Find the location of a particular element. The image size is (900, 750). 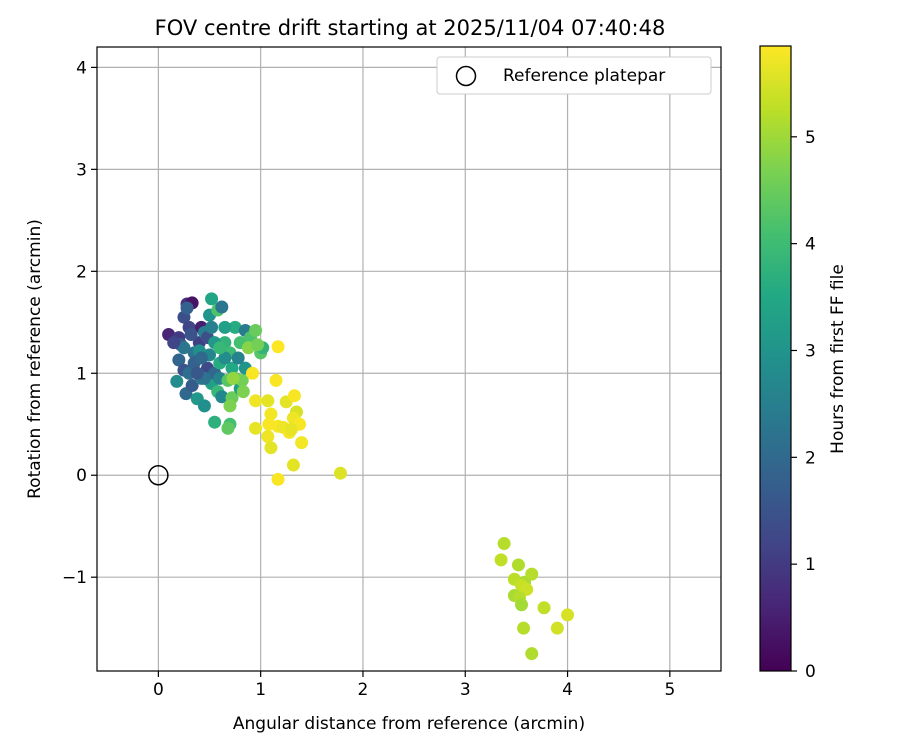

x-tick-label: 1 is located at coordinates (260, 690).